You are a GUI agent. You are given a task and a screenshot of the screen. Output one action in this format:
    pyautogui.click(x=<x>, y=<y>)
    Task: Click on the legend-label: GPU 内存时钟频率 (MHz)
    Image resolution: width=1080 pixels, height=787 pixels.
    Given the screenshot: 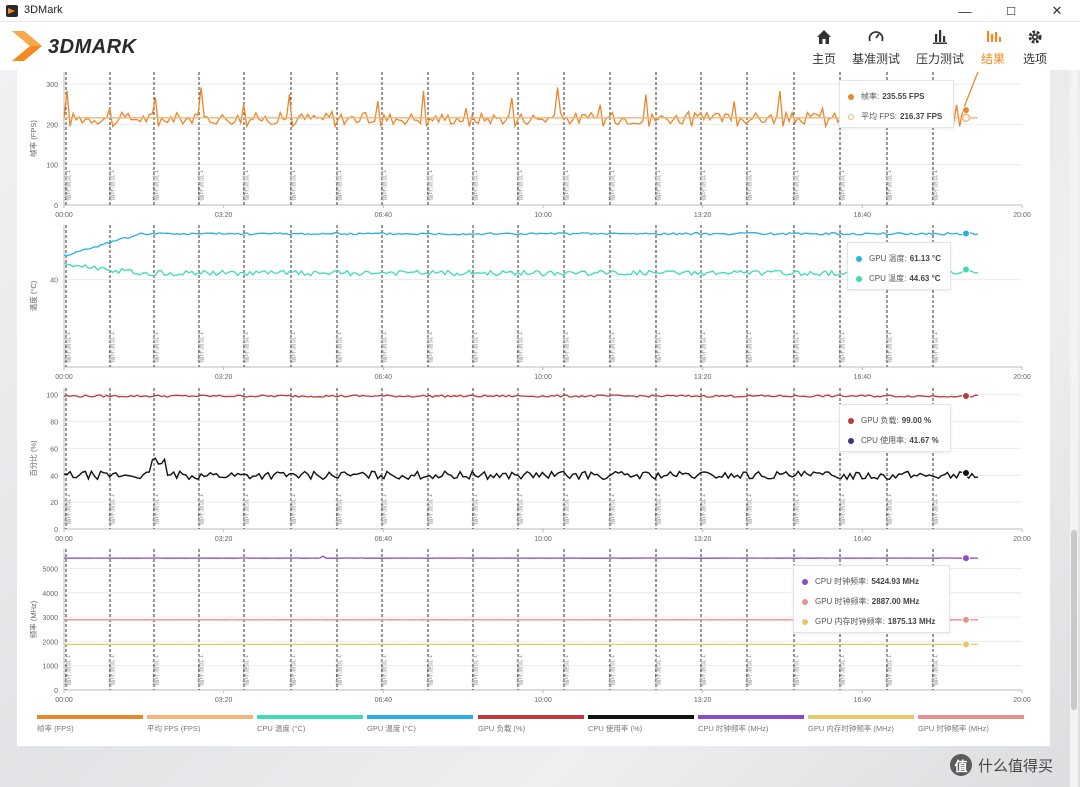 What is the action you would take?
    pyautogui.click(x=851, y=728)
    